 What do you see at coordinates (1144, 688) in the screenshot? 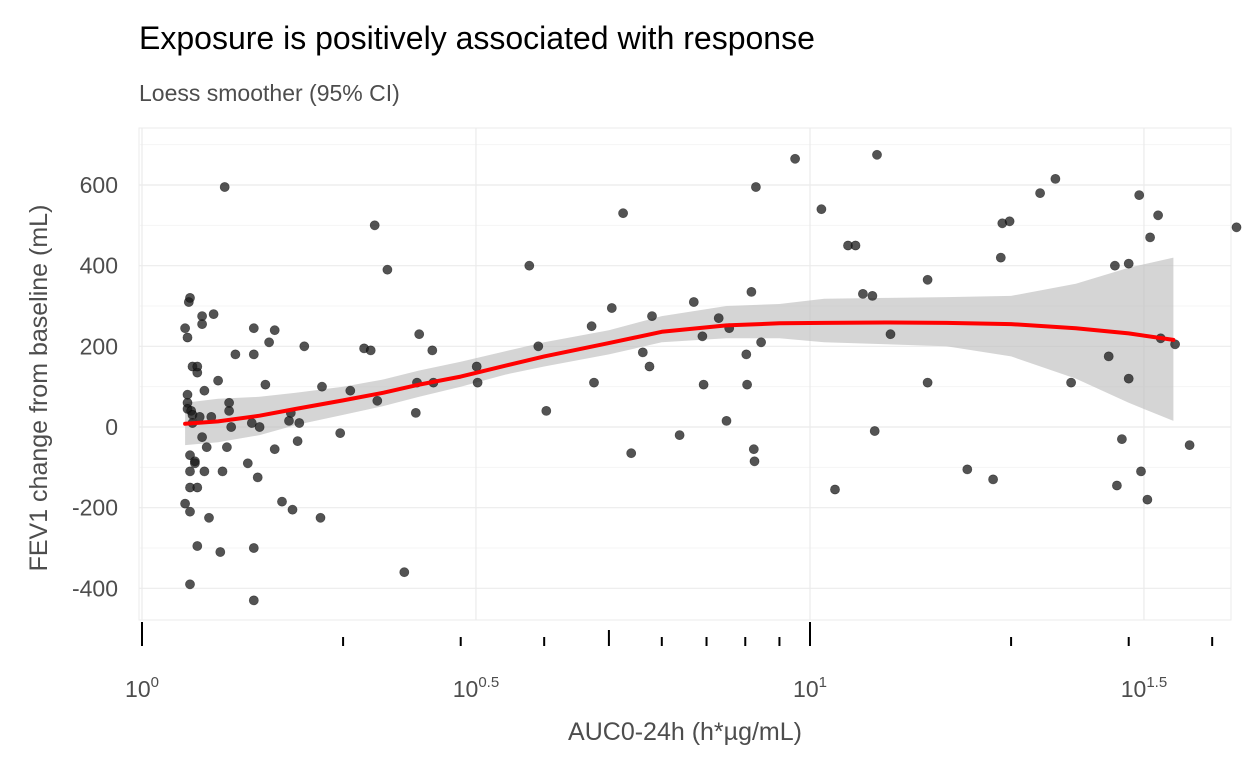
I see `x-tick-label: 101.5` at bounding box center [1144, 688].